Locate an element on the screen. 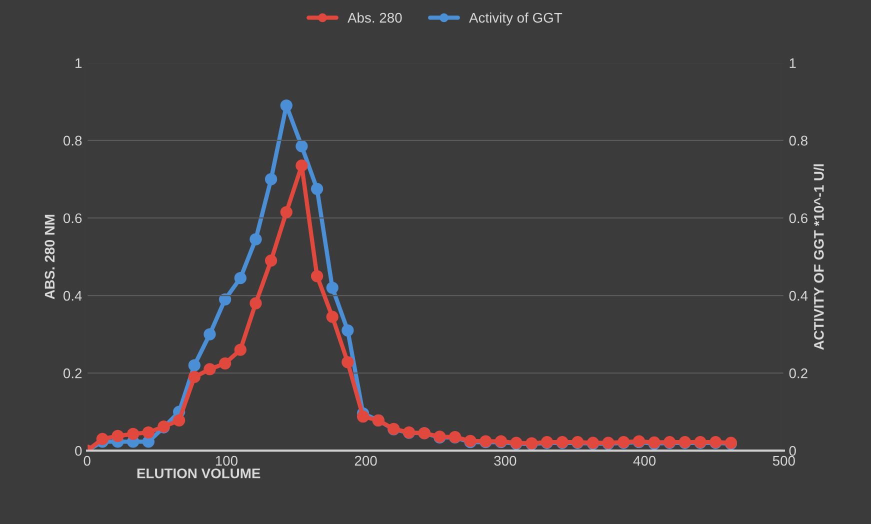  x-axis-title: ELUTION VOLUME is located at coordinates (198, 473).